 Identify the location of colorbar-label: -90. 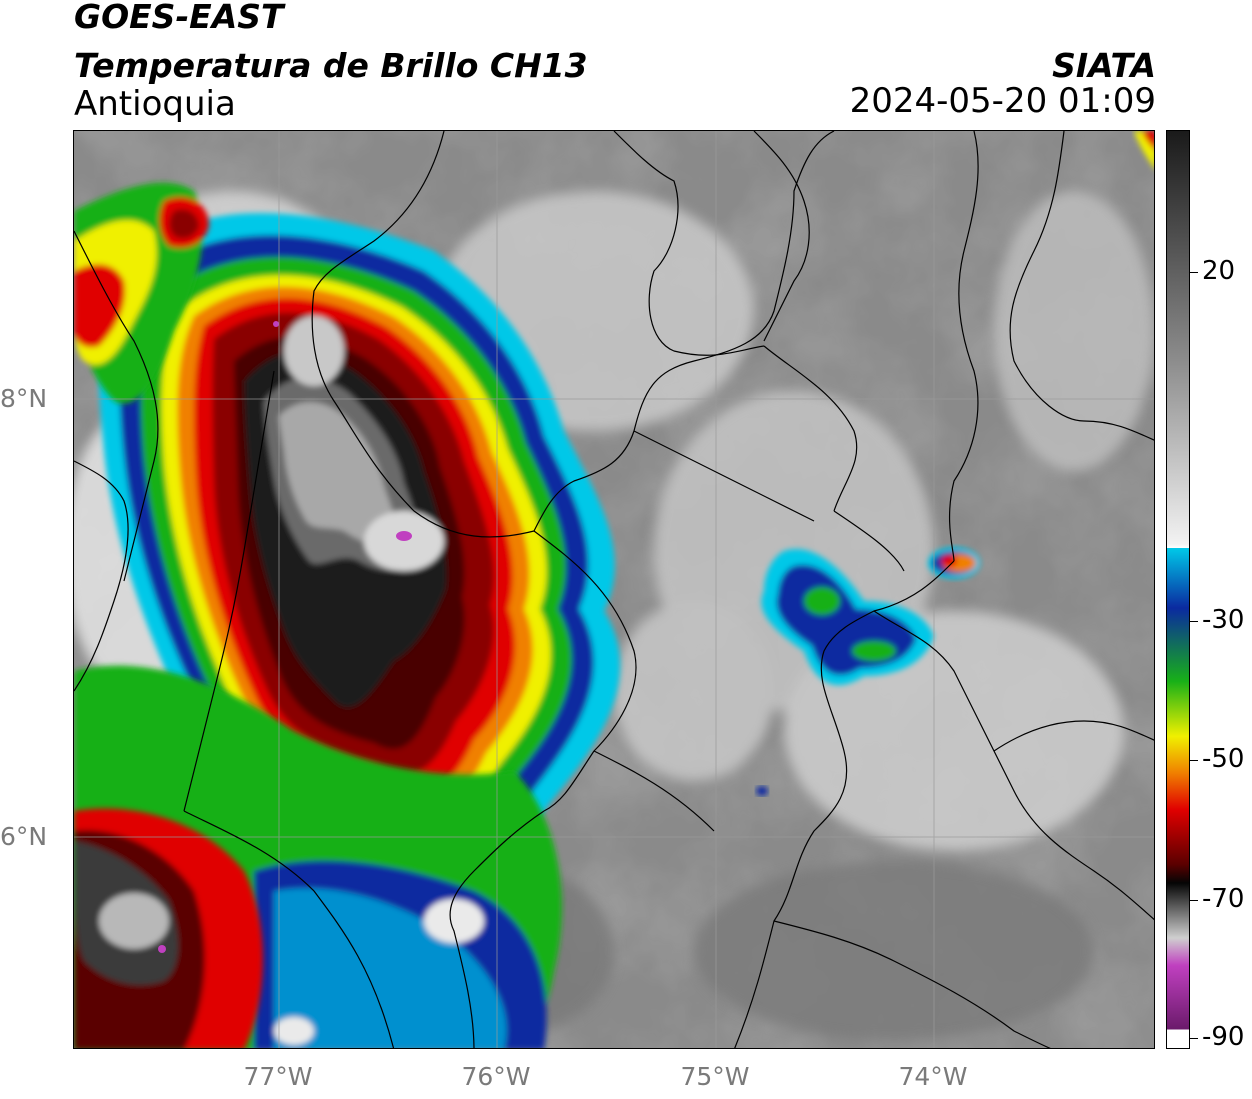
(1223, 1037).